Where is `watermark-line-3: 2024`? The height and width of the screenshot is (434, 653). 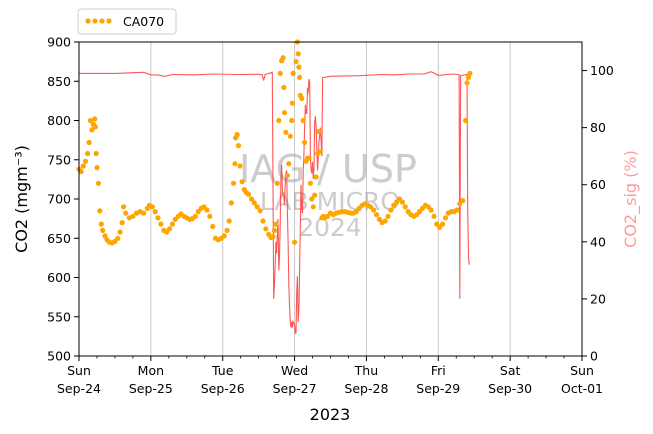
watermark-line-3: 2024 is located at coordinates (330, 227).